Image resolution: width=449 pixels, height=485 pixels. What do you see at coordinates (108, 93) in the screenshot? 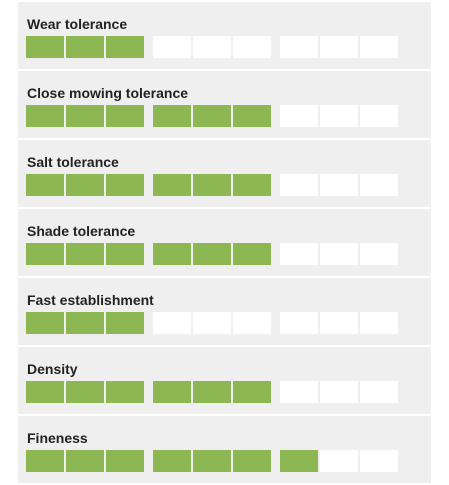
I see `rating-label: Close mowing tolerance` at bounding box center [108, 93].